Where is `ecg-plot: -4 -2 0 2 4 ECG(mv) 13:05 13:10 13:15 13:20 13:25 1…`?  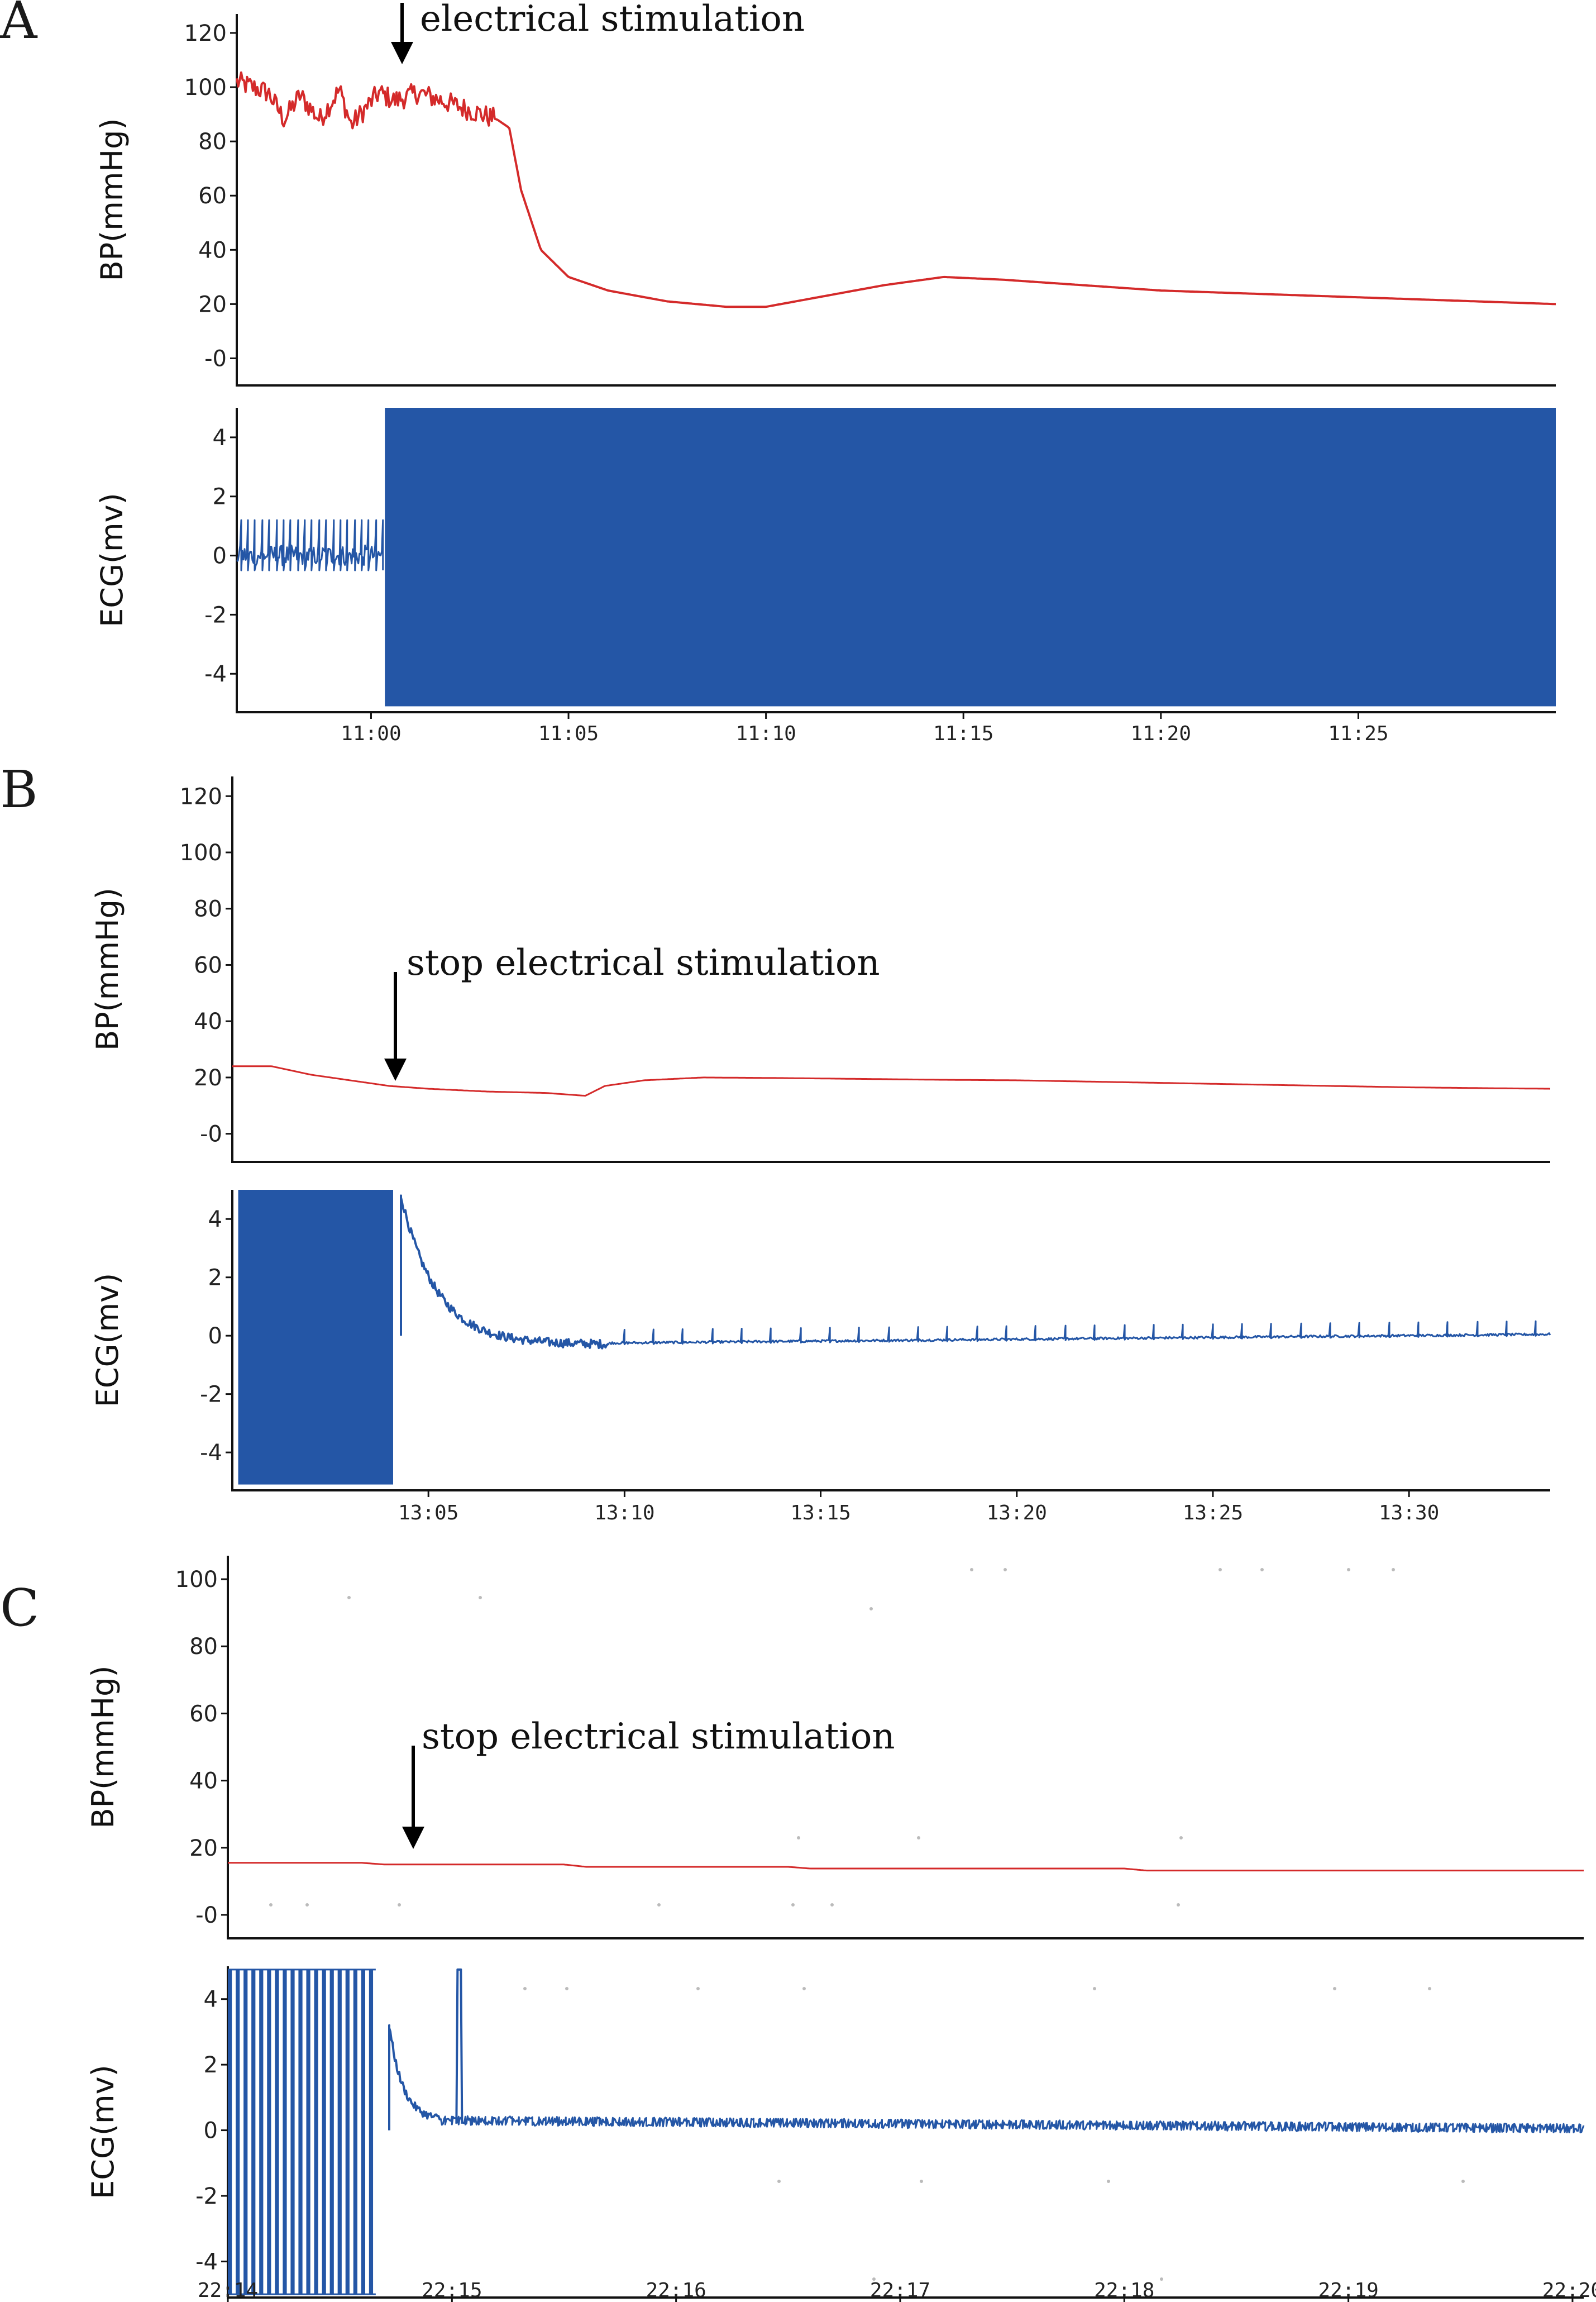
ecg-plot: -4 -2 0 2 4 ECG(mv) 13:05 13:10 13:15 13:20 13:25 1… is located at coordinates (820, 1357).